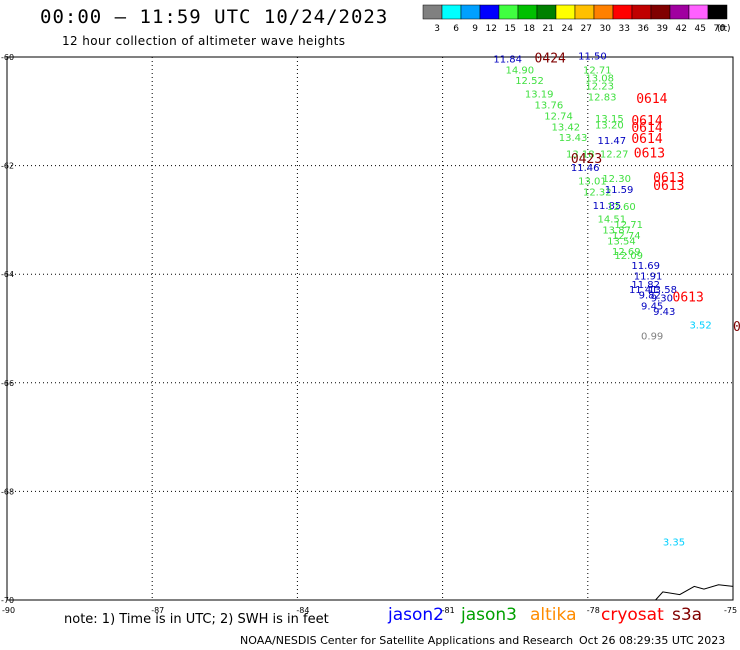 The image size is (740, 650). I want to click on colorbar-label: 45, so click(700, 29).